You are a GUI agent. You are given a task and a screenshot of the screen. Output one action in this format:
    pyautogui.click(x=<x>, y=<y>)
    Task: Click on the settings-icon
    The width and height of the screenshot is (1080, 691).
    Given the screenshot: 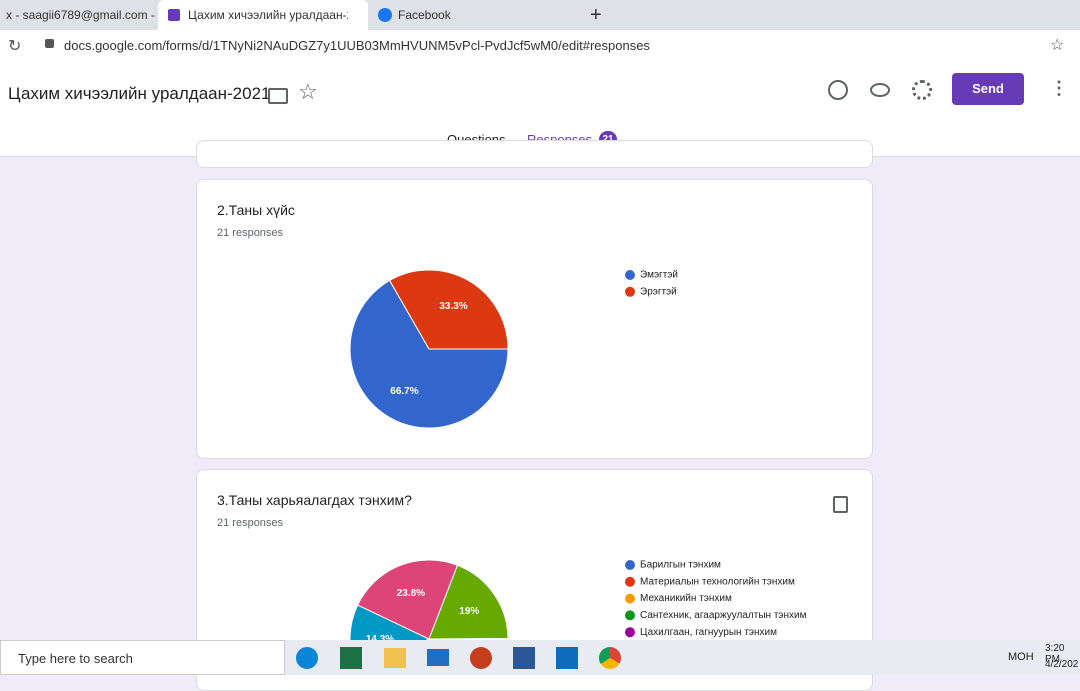 What is the action you would take?
    pyautogui.click(x=922, y=90)
    